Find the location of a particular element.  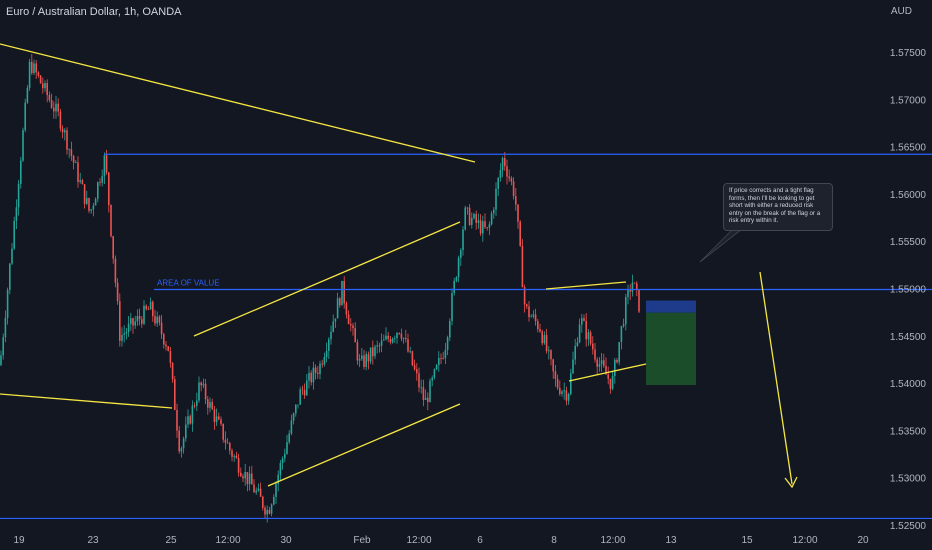

time-axis: 19 23 25 12:00 30 Feb 12:00 6 8 12:00 13 15 12:00 20 is located at coordinates (441, 540).